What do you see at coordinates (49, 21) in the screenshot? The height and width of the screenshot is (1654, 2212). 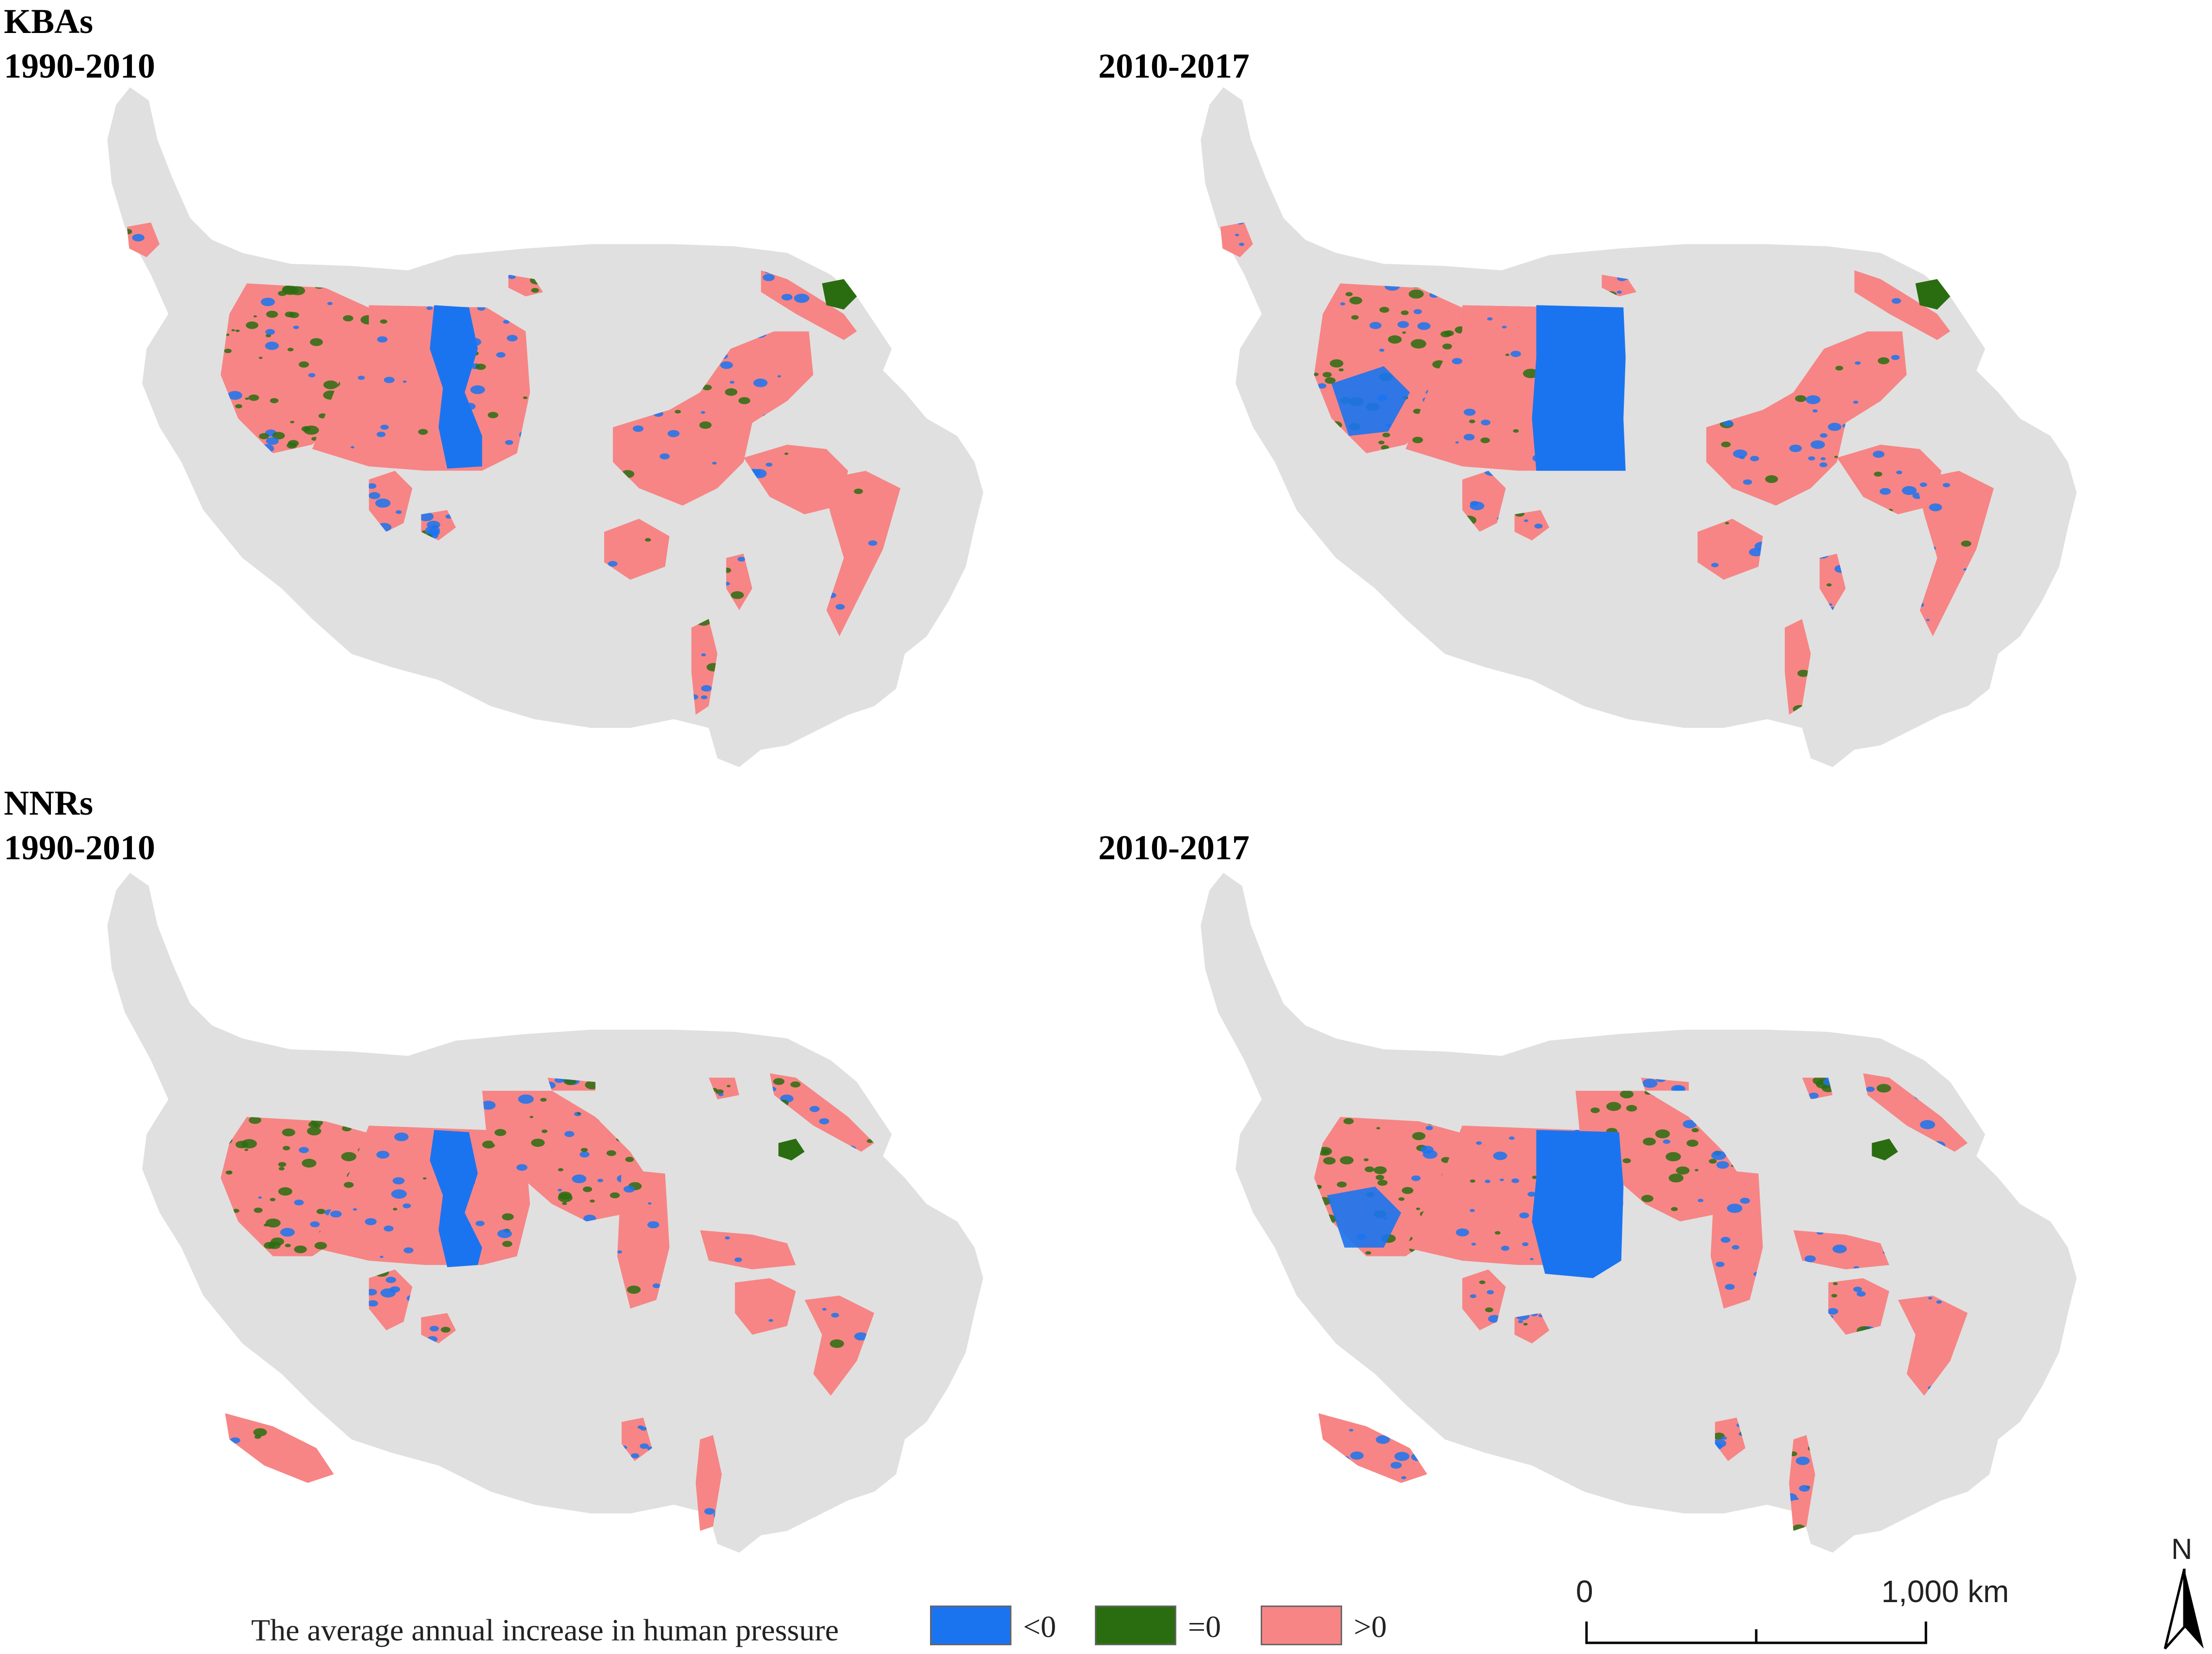 I see `group-label-kbas: KBAs` at bounding box center [49, 21].